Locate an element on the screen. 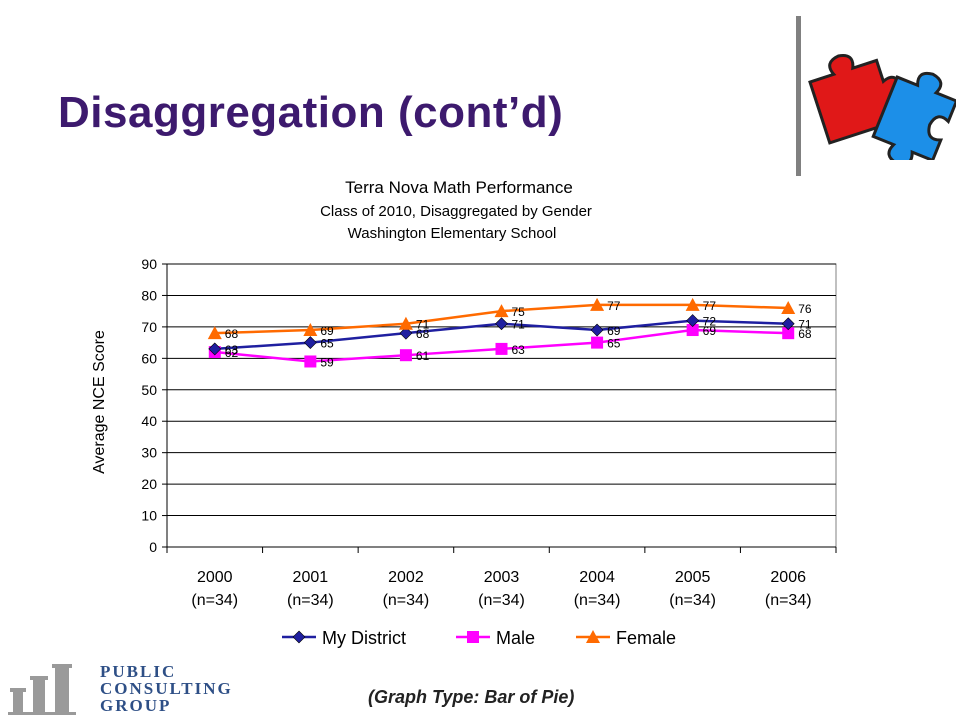 This screenshot has width=960, height=721. data-label-male: 59 is located at coordinates (327, 362).